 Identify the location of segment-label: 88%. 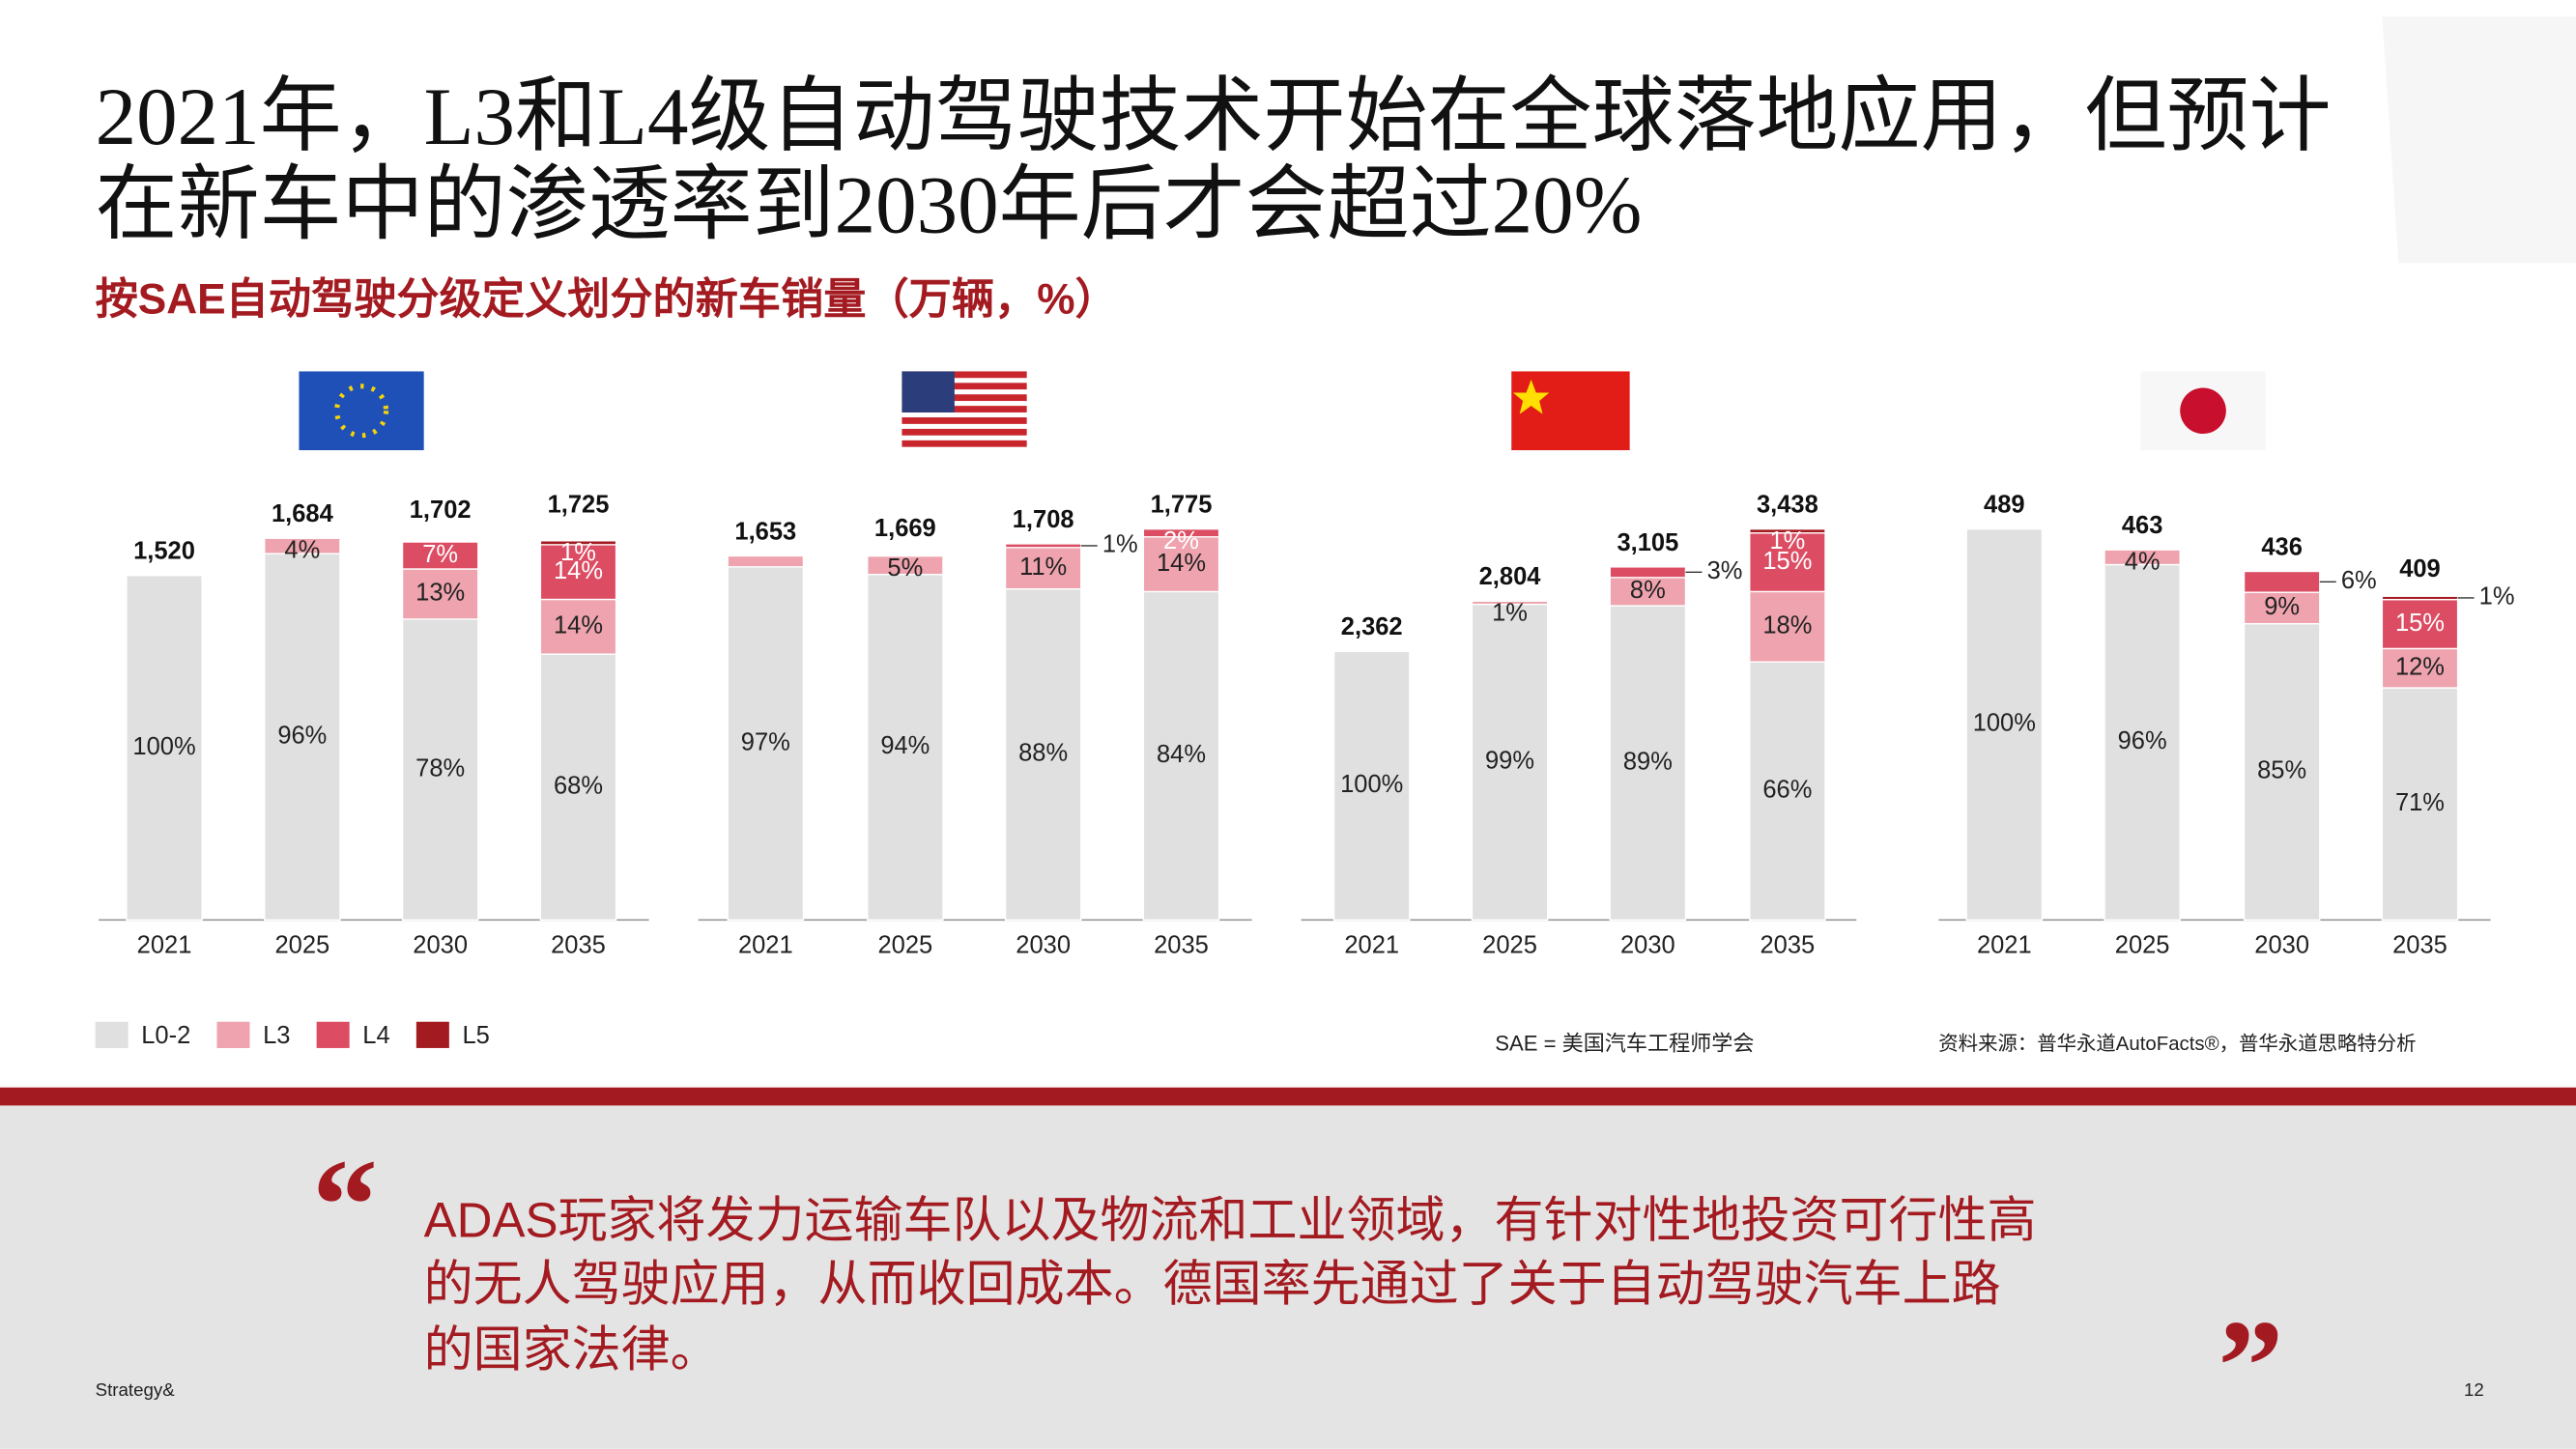
(1043, 753).